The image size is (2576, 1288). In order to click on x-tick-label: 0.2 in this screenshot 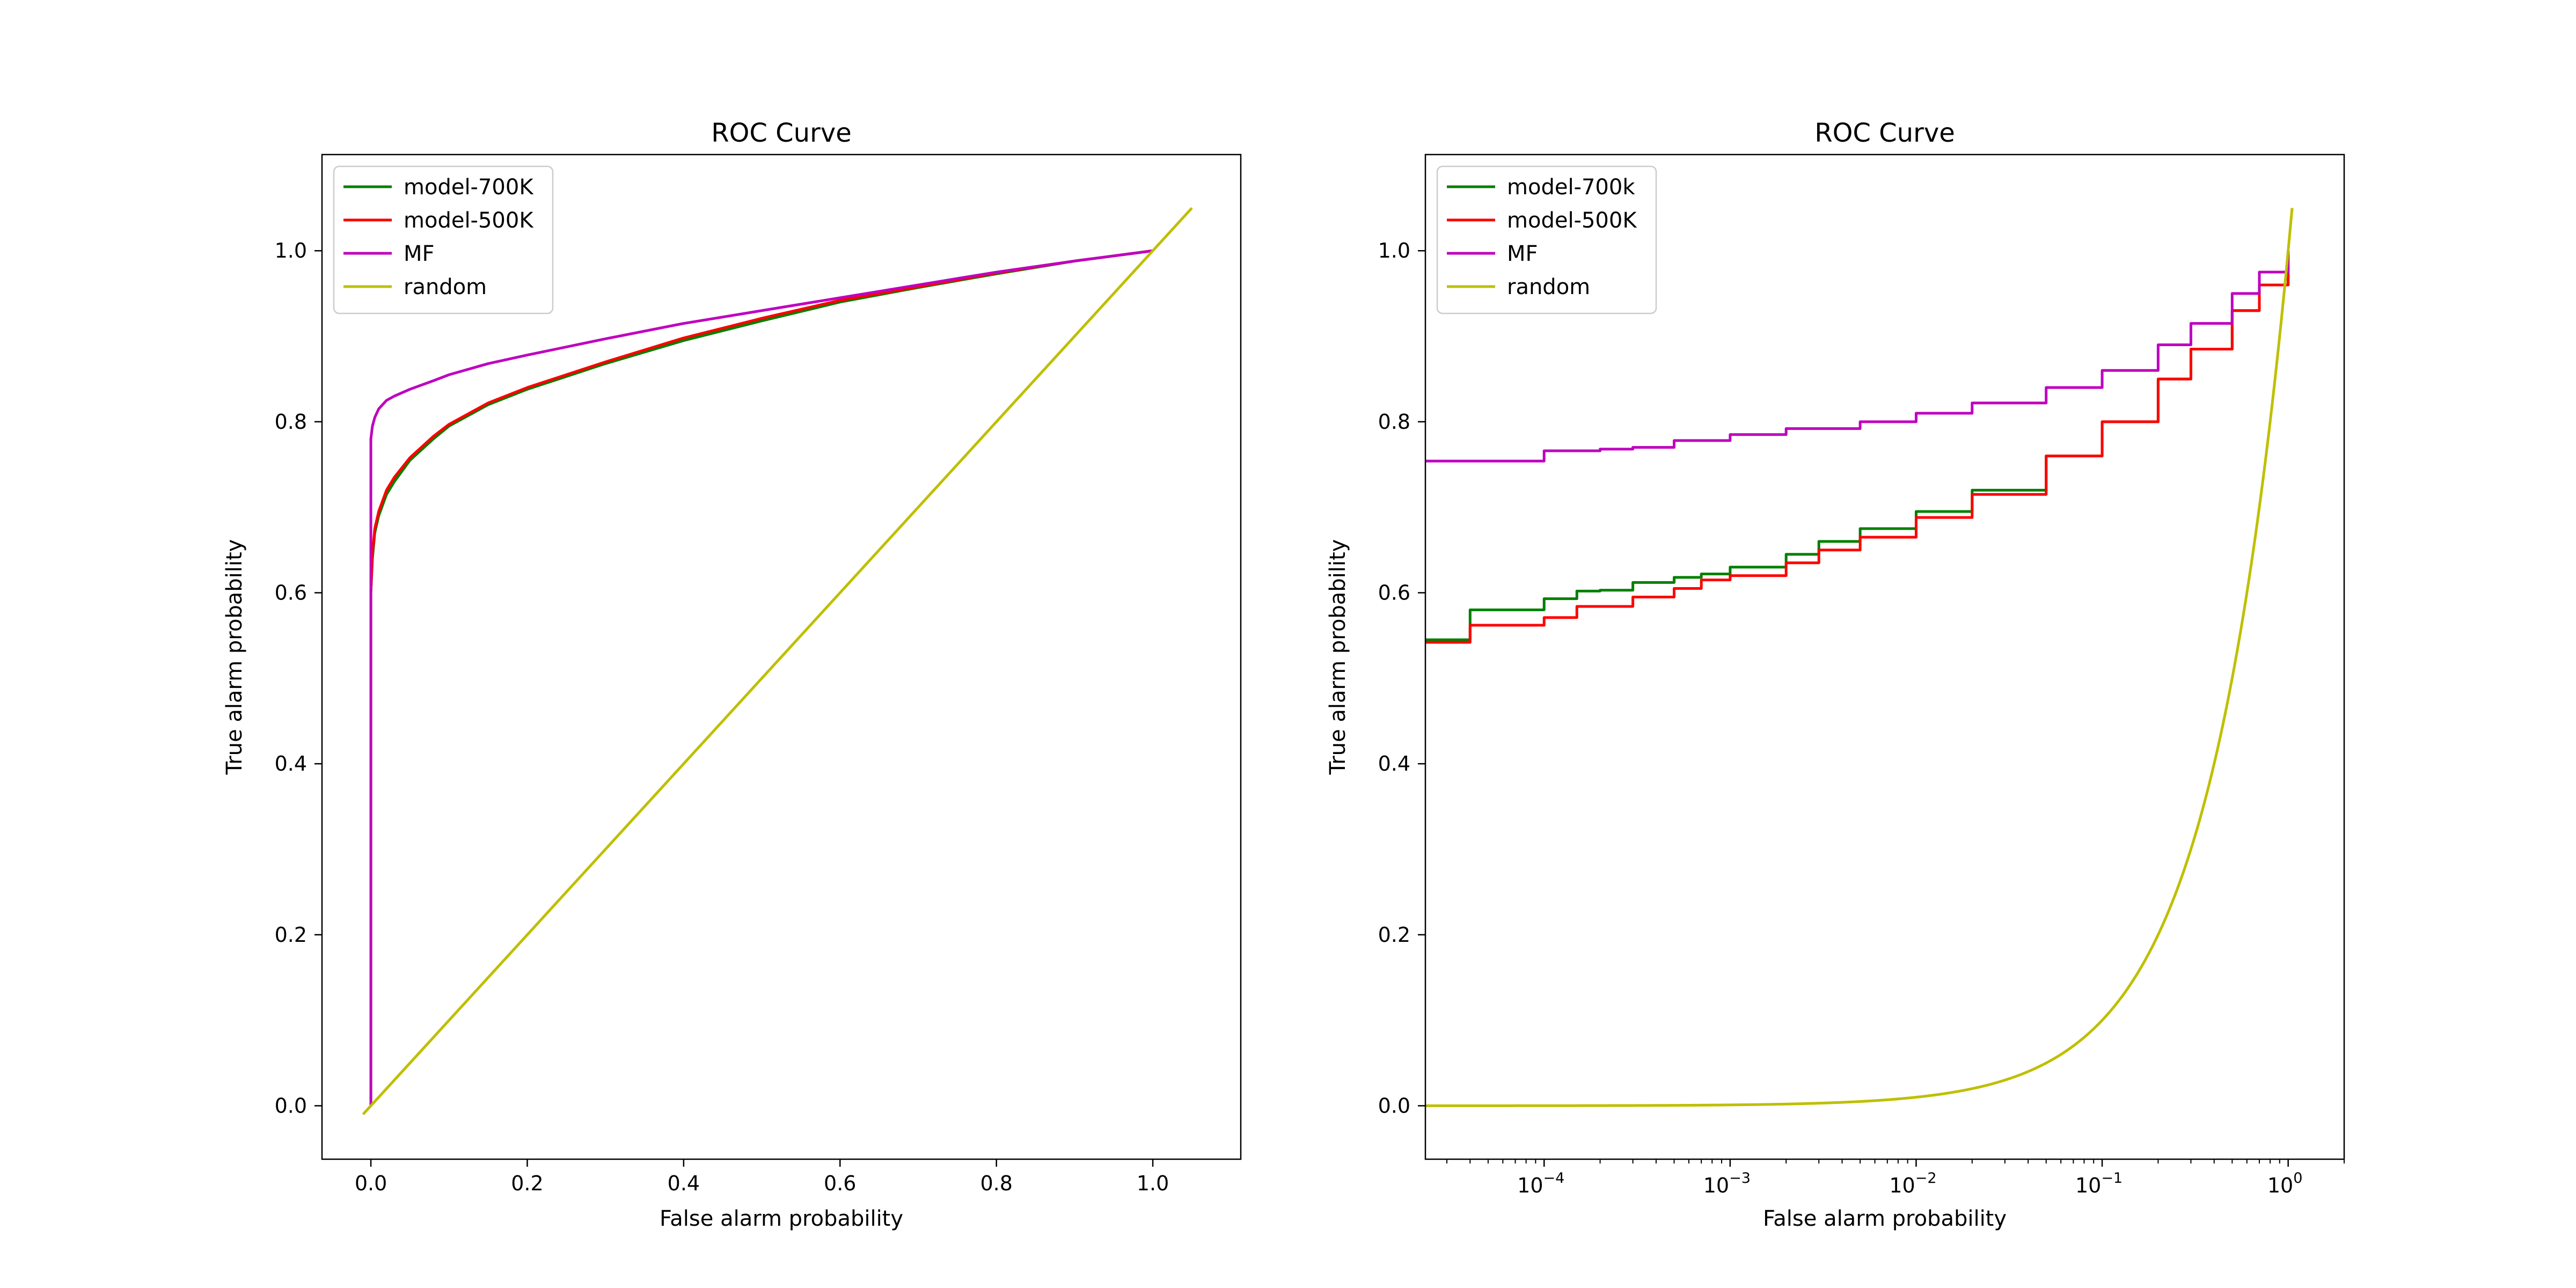, I will do `click(527, 1183)`.